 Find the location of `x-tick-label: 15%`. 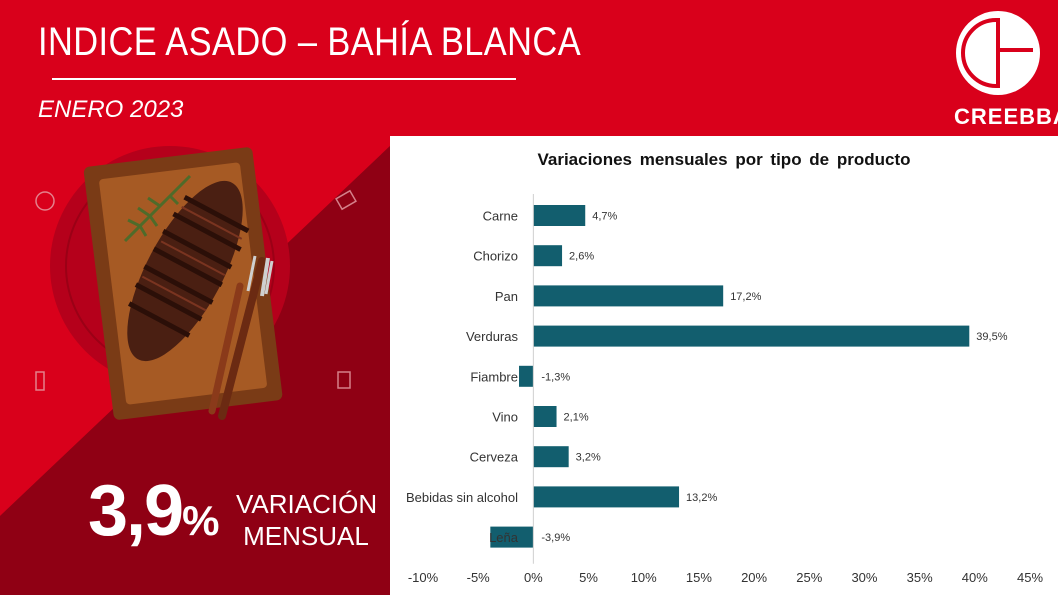

x-tick-label: 15% is located at coordinates (699, 577).